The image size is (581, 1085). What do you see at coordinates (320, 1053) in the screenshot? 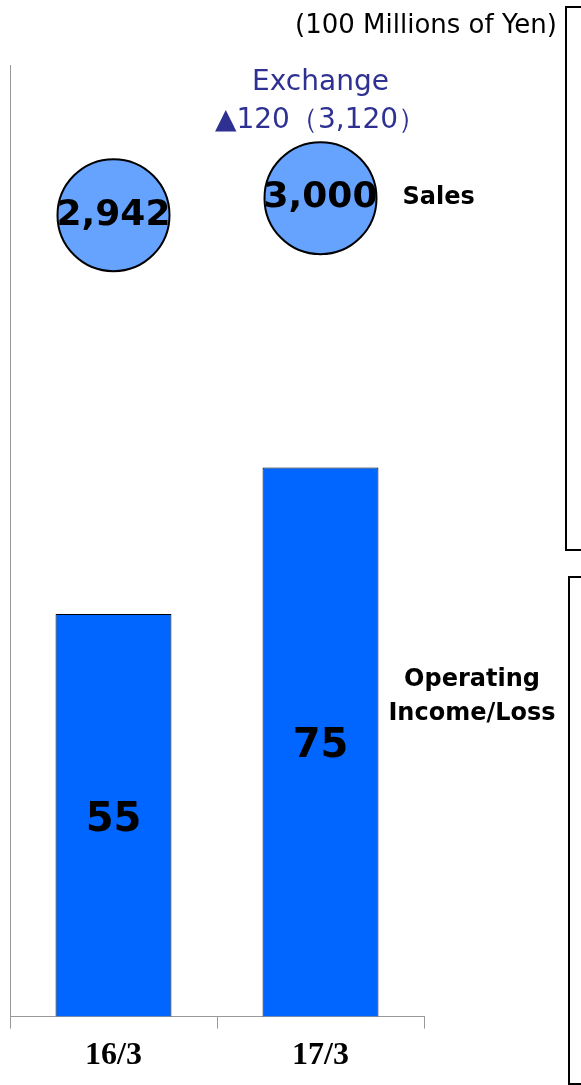
I see `x-tick-label: 17/3` at bounding box center [320, 1053].